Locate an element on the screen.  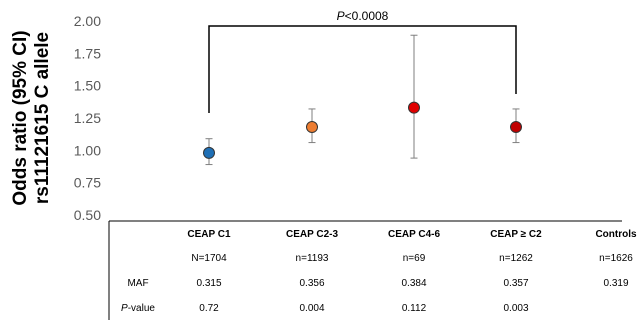
table-n-cell: n=1193 is located at coordinates (312, 258).